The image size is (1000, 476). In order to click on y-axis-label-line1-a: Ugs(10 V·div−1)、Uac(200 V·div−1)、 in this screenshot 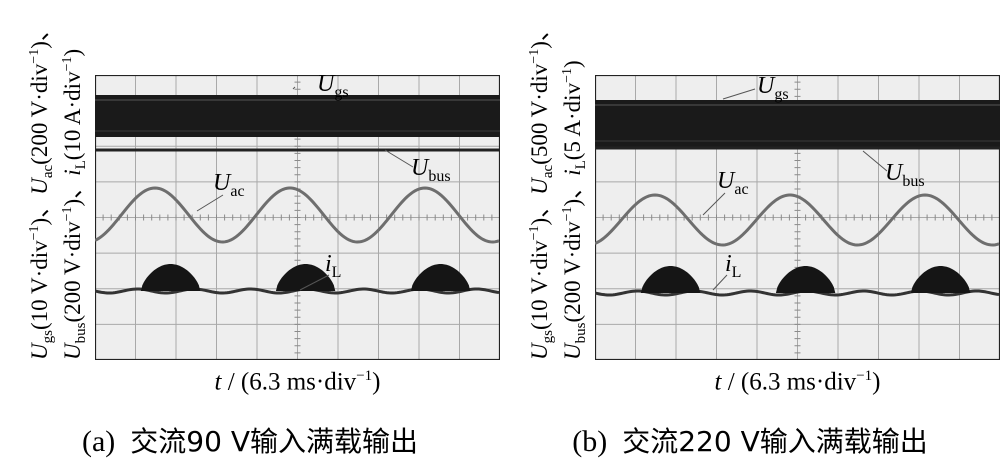, I will do `click(41, 189)`.